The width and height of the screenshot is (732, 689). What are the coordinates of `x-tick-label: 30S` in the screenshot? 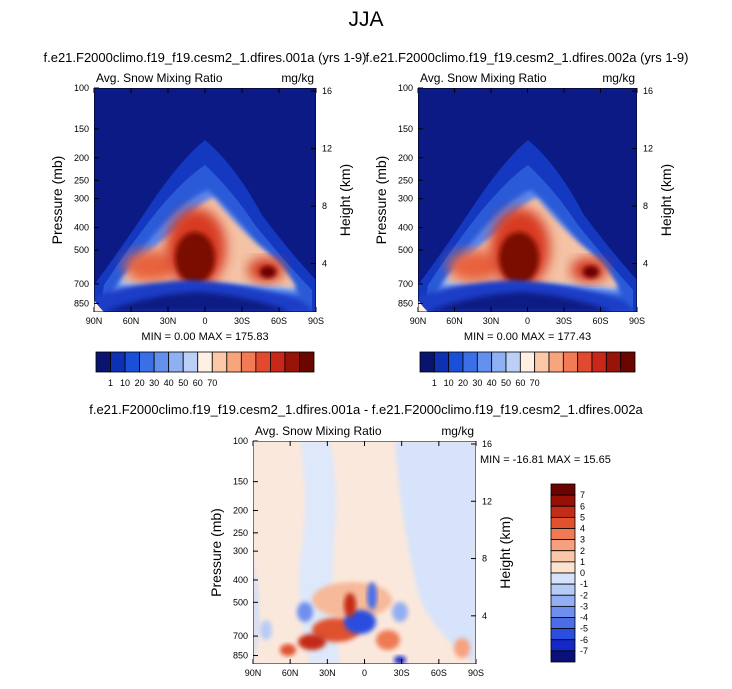 It's located at (402, 673).